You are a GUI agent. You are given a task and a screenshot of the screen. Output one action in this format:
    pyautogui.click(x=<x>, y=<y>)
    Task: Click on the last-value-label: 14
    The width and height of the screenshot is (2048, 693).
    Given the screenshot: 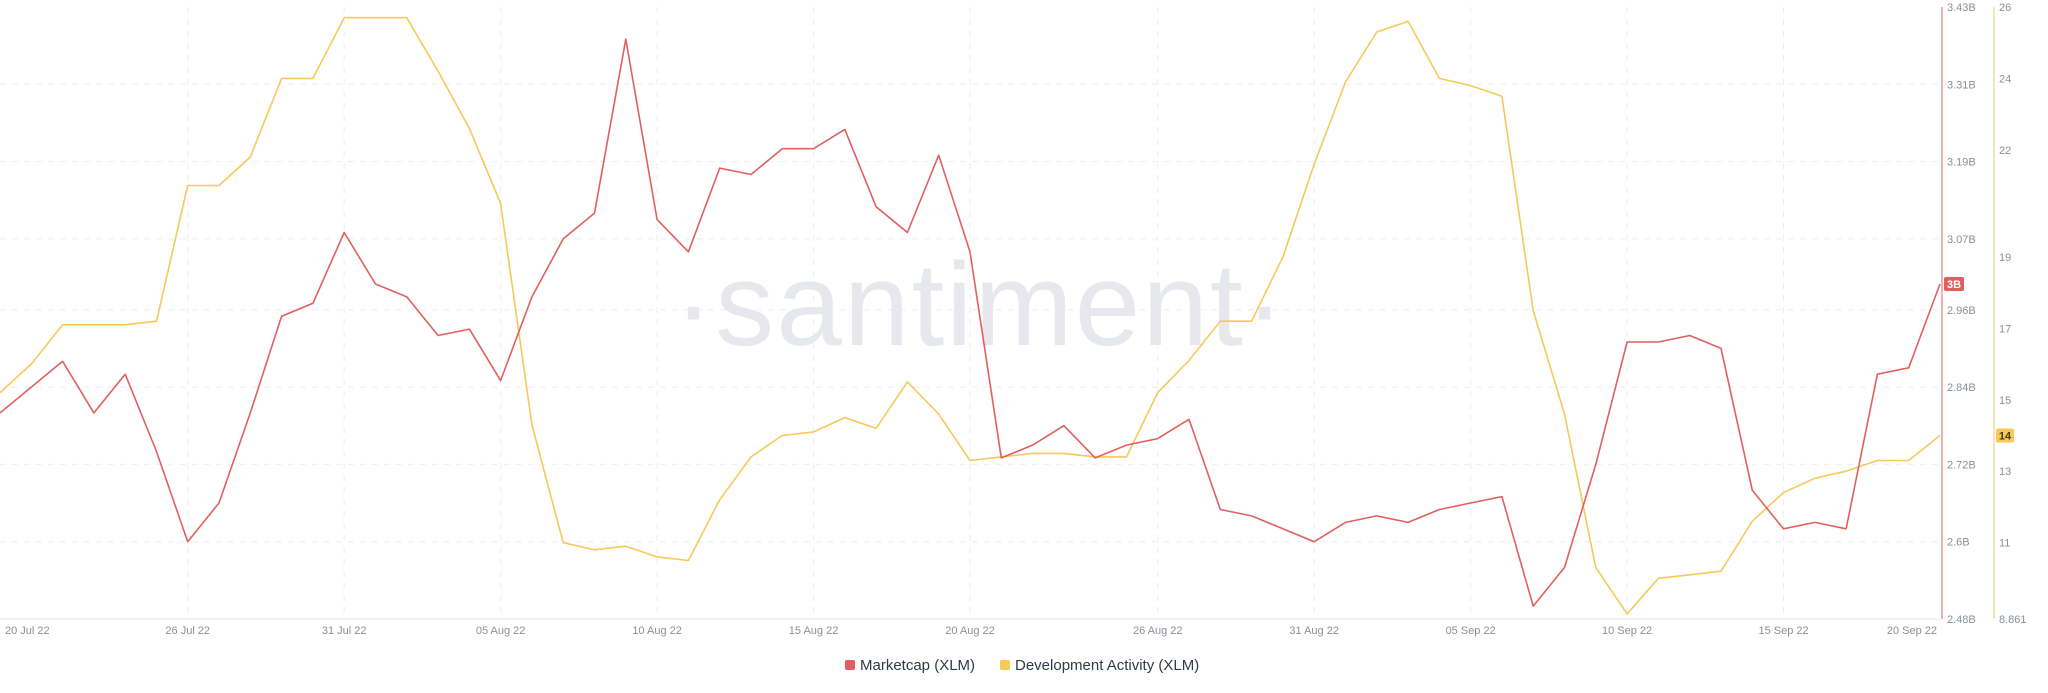 What is the action you would take?
    pyautogui.click(x=2005, y=436)
    